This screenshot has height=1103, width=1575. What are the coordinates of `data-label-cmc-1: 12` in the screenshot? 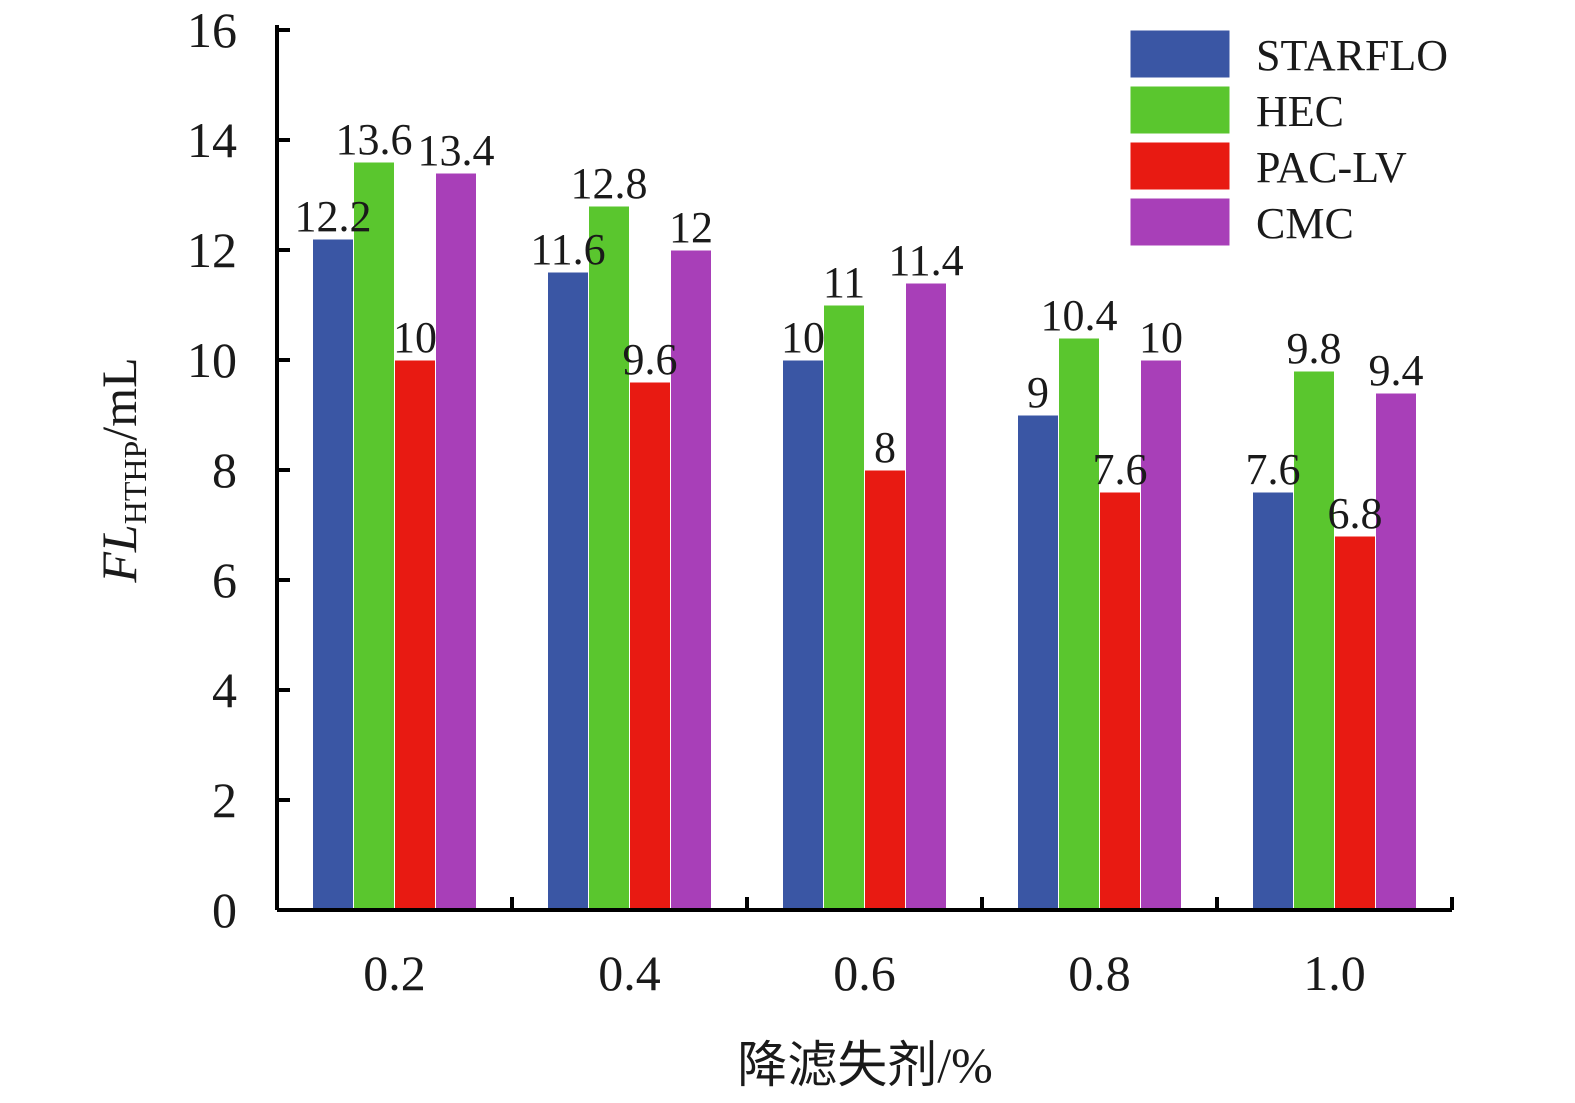 It's located at (691, 227).